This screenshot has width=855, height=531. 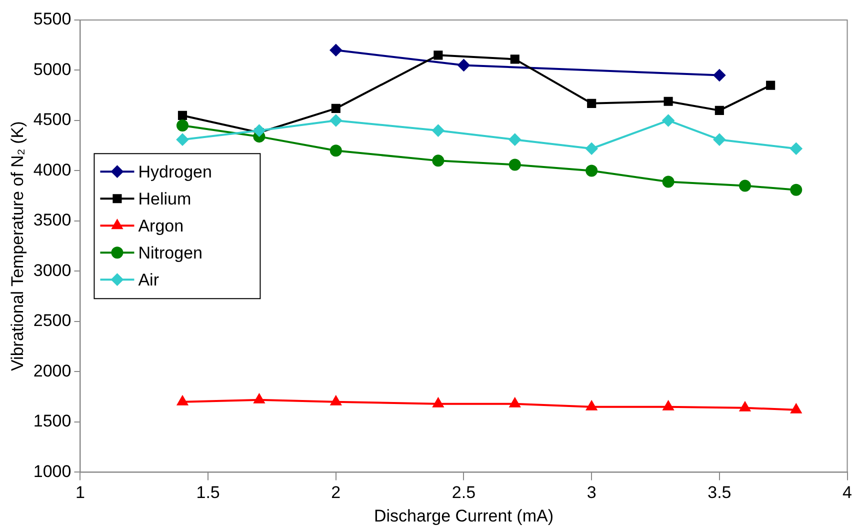 I want to click on y-tick-label: 2000, so click(x=52, y=370).